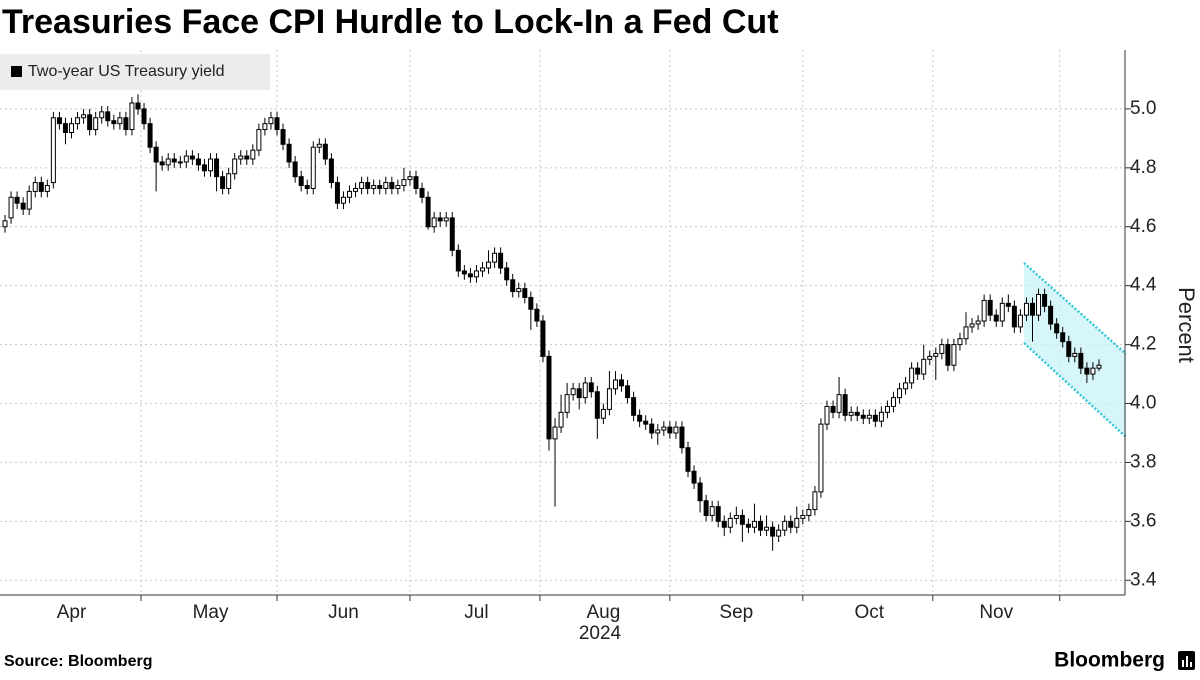 The height and width of the screenshot is (680, 1200). Describe the element at coordinates (1075, 390) in the screenshot. I see `channel-bottom` at that location.